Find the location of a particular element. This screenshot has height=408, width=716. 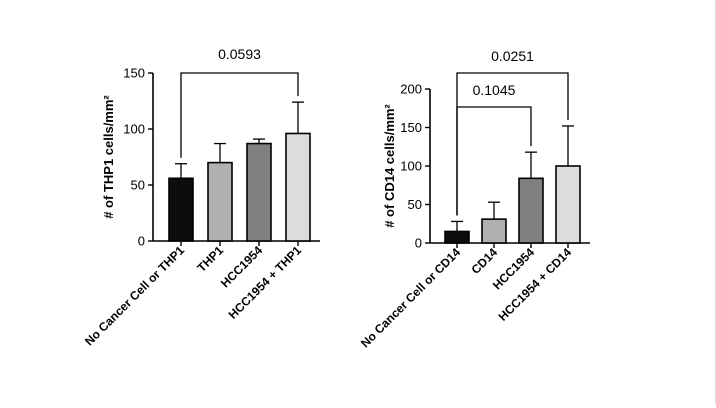

category-label: No Cancer Cell or THP1 is located at coordinates (134, 295).